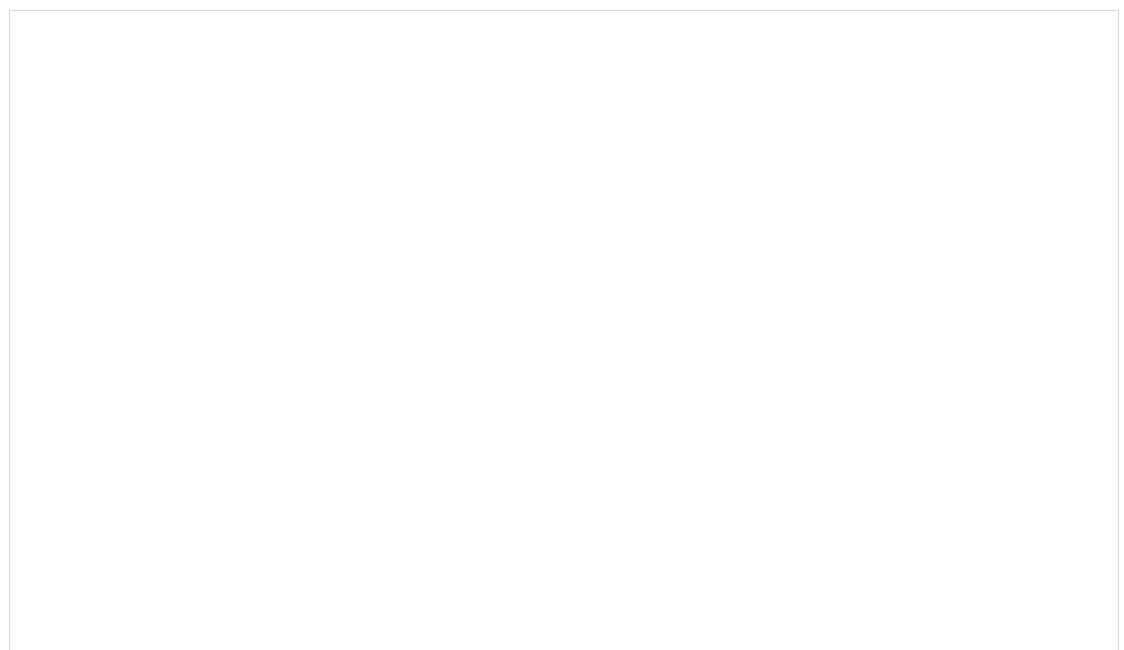 The height and width of the screenshot is (650, 1124). I want to click on y-tick-label: 0, so click(45, 536).